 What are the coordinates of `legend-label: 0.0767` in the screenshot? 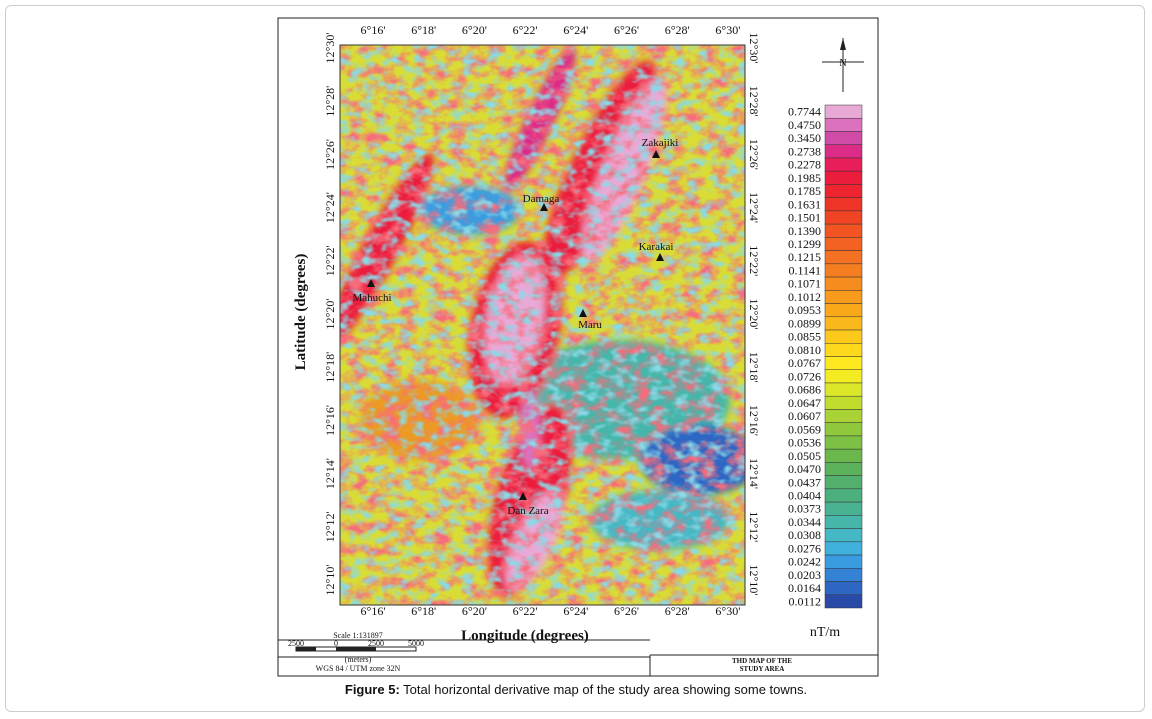 It's located at (804, 363).